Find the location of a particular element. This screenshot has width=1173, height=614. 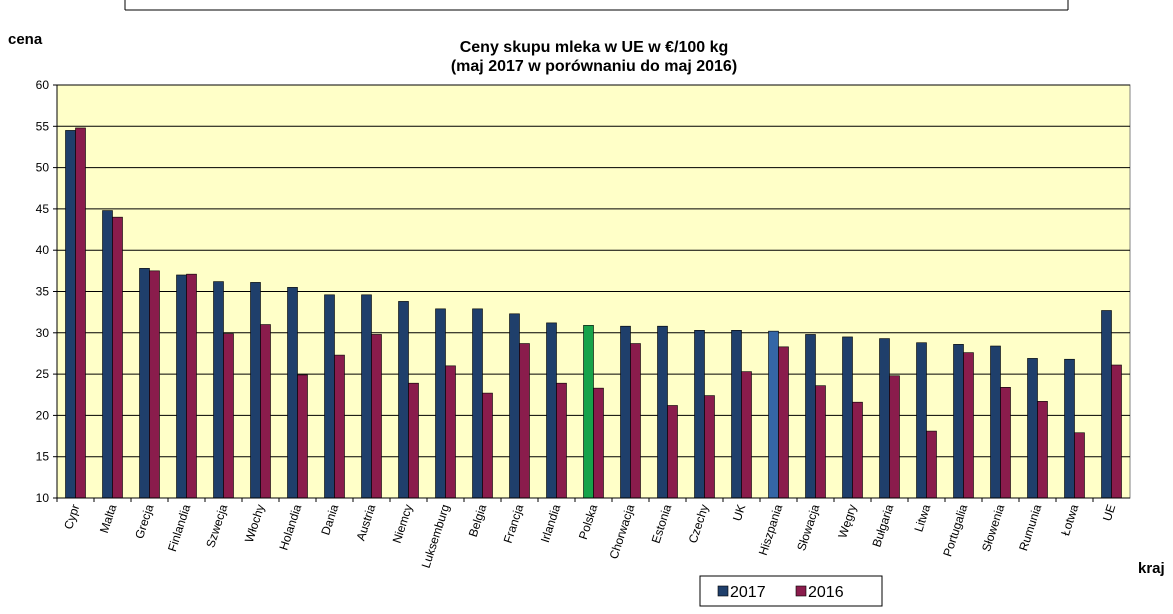

x-tick-label: Węgry is located at coordinates (847, 521).